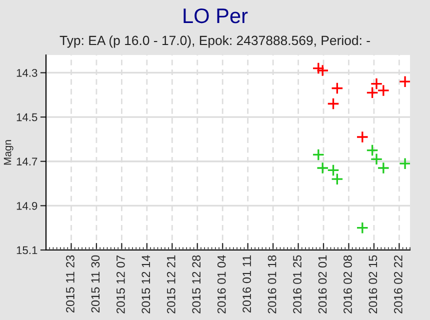 The height and width of the screenshot is (320, 430). I want to click on y-tick-label: 14.7, so click(27, 162).